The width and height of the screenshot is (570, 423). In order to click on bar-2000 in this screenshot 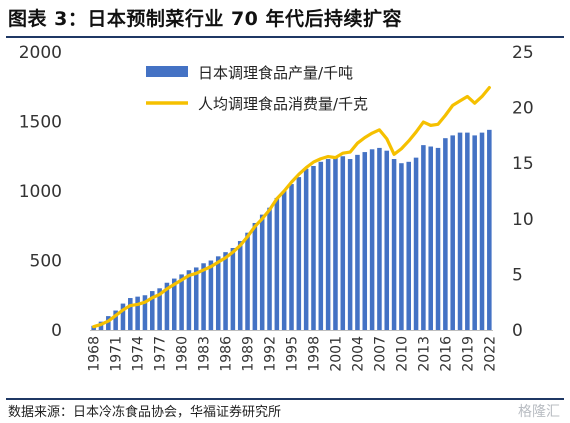, I will do `click(328, 244)`.